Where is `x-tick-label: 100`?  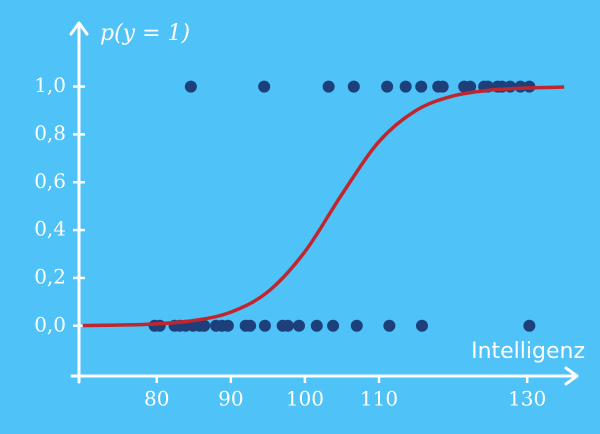 x-tick-label: 100 is located at coordinates (305, 399).